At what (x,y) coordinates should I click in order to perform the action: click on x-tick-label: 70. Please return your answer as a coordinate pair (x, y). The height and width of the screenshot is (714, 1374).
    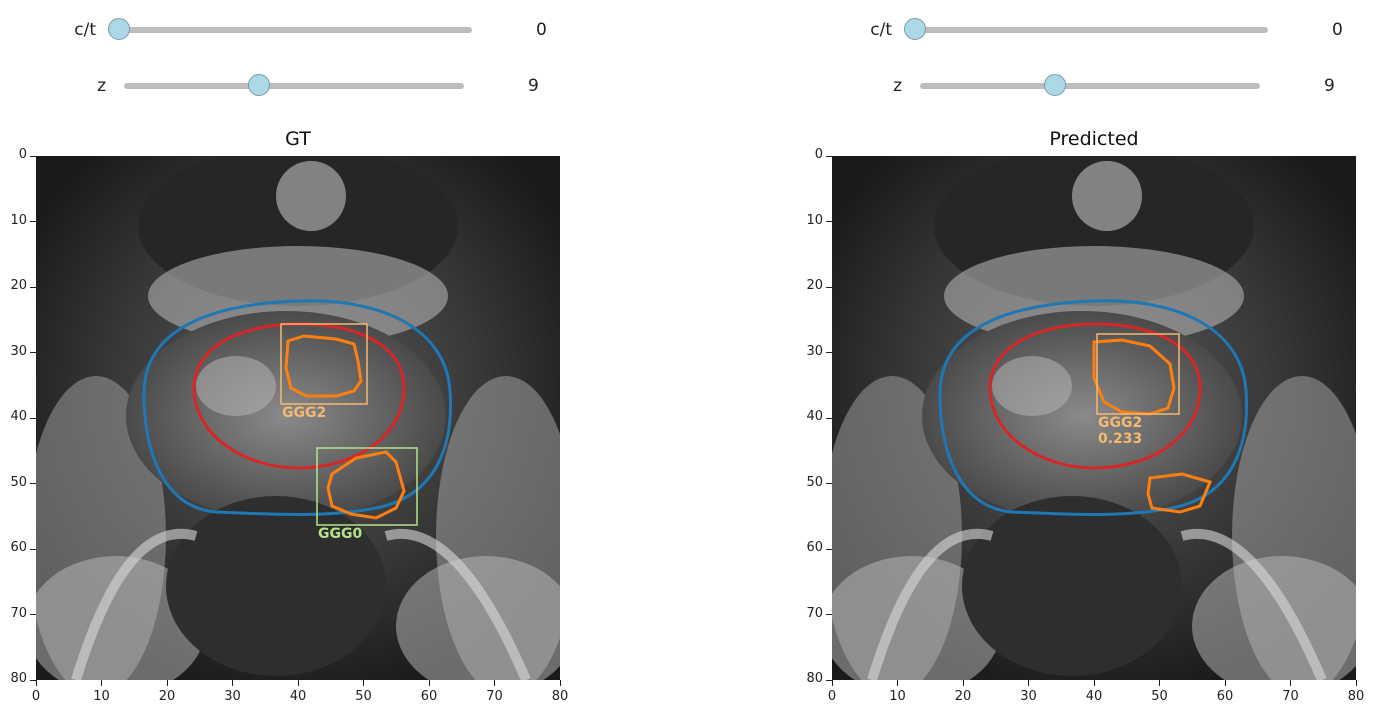
    Looking at the image, I should click on (494, 696).